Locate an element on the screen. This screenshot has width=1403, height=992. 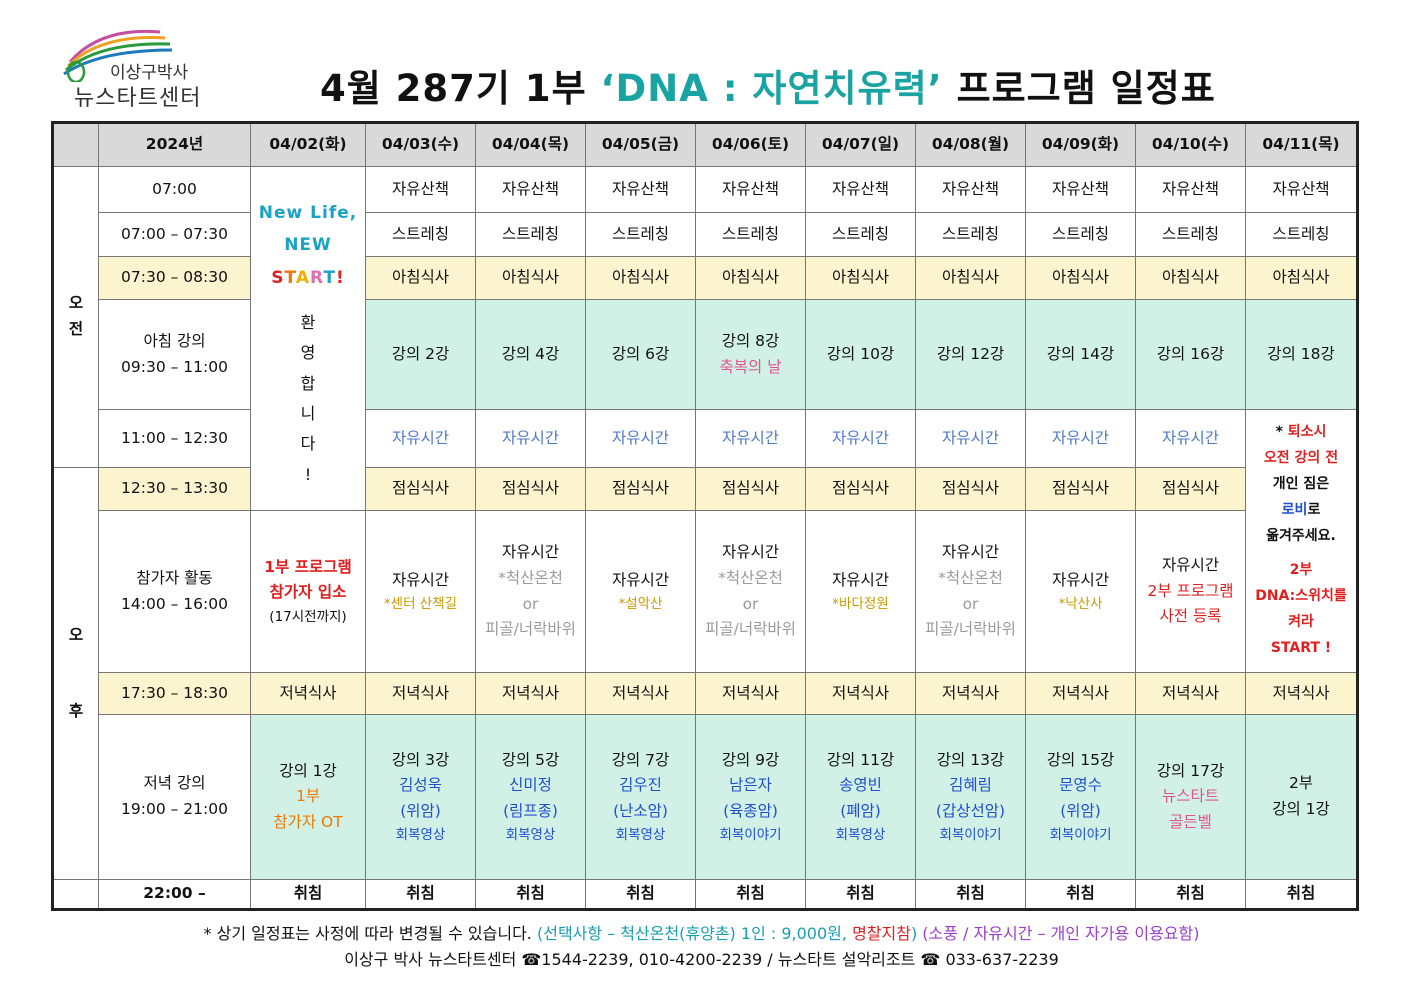
evening-lecture-cell: 강의 3강 김성욱 (위암) 회복영상 is located at coordinates (420, 797).